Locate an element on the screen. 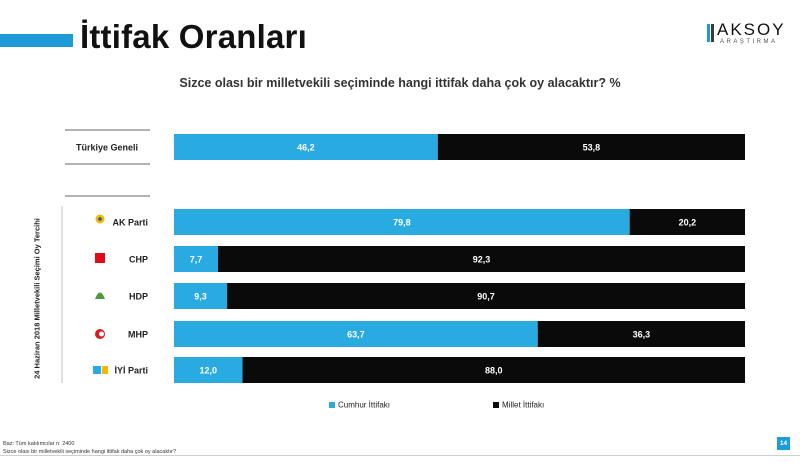 This screenshot has height=463, width=800. iyi-icon-text is located at coordinates (105, 370).